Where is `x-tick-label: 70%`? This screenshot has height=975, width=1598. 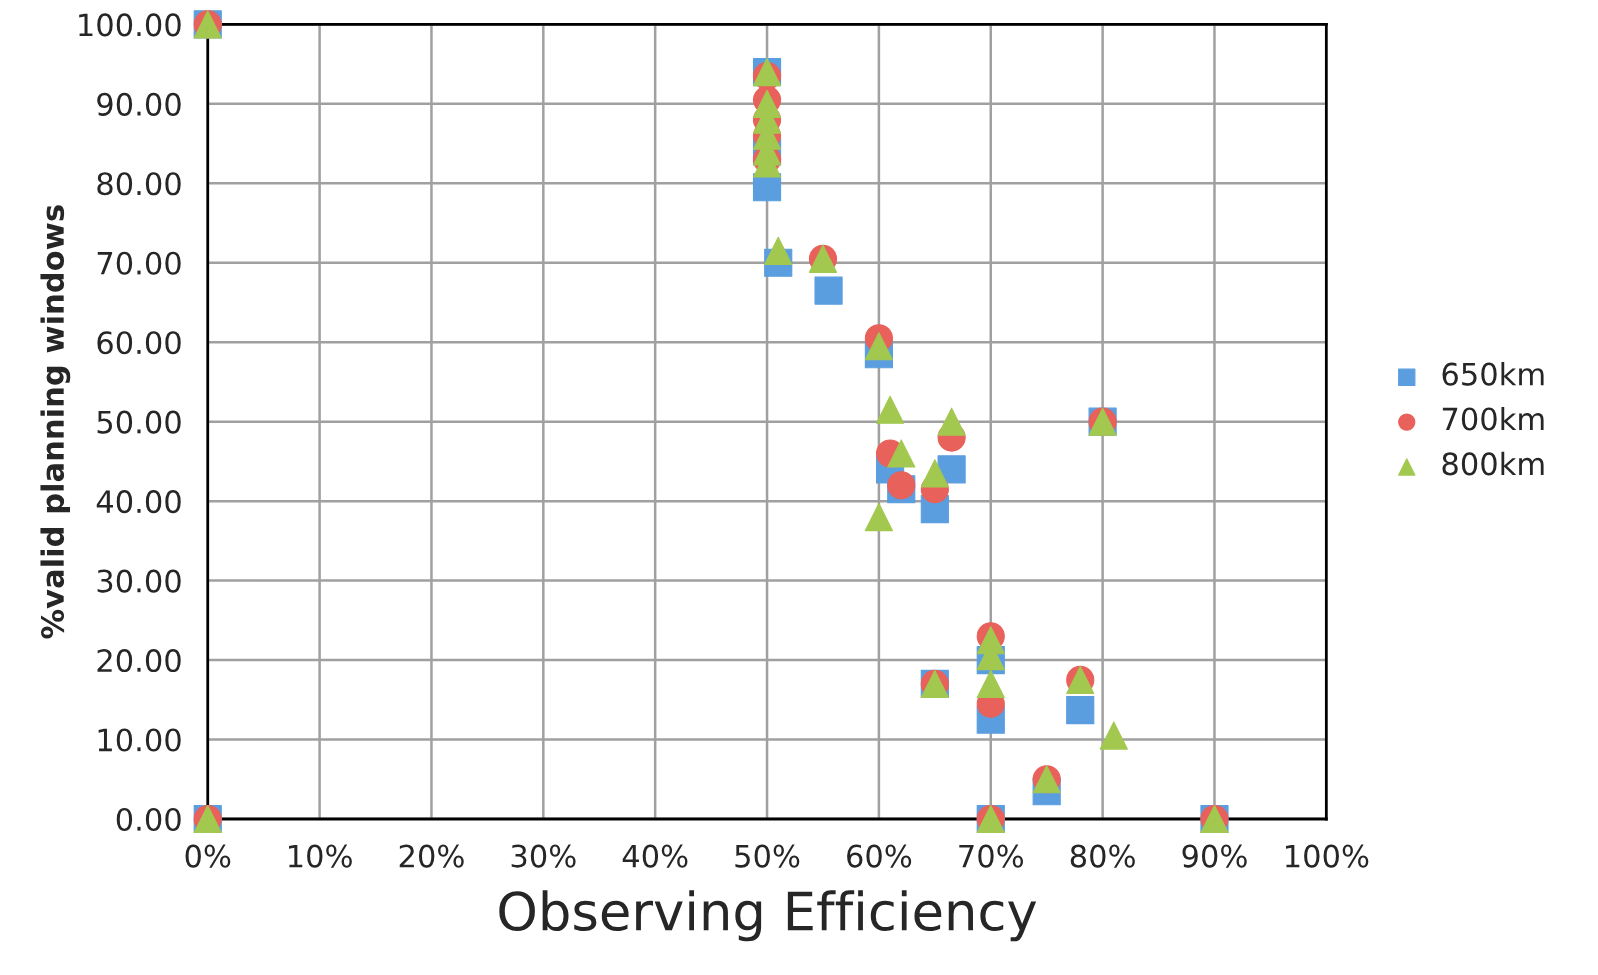 x-tick-label: 70% is located at coordinates (991, 856).